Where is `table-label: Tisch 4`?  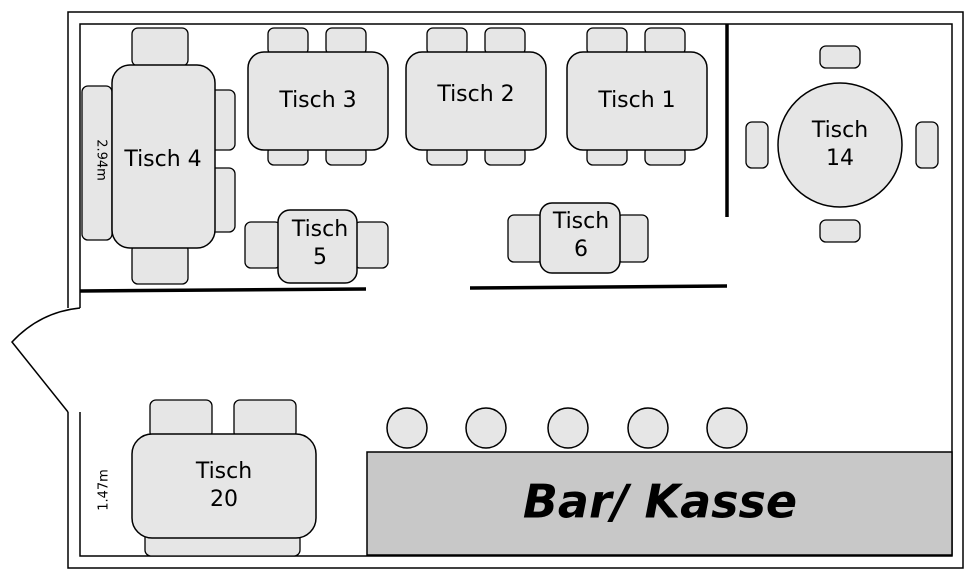 table-label: Tisch 4 is located at coordinates (162, 159).